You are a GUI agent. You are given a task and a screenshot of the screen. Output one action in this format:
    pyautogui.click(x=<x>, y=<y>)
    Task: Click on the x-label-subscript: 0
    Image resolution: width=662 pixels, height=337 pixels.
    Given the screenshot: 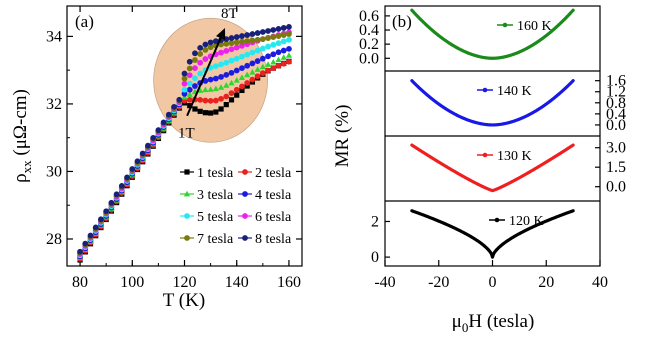 What is the action you would take?
    pyautogui.click(x=465, y=327)
    